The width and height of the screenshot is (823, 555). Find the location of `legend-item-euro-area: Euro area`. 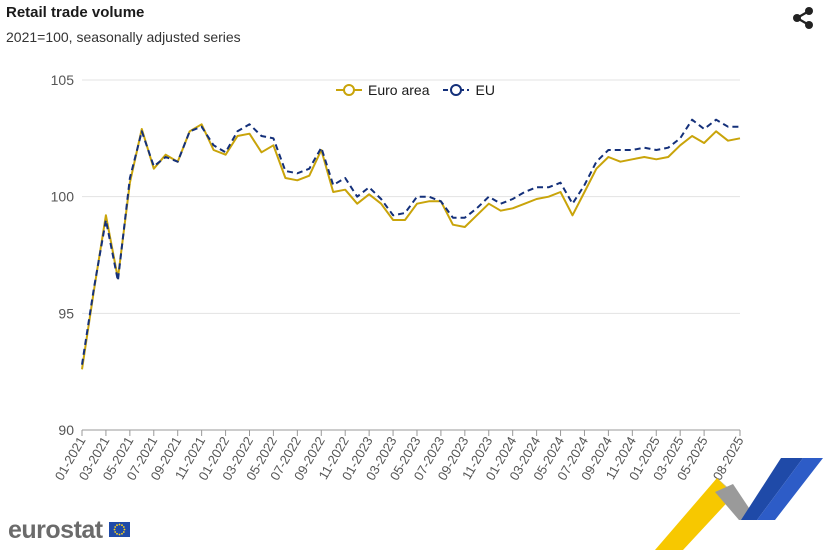

legend-item-euro-area: Euro area is located at coordinates (382, 90).